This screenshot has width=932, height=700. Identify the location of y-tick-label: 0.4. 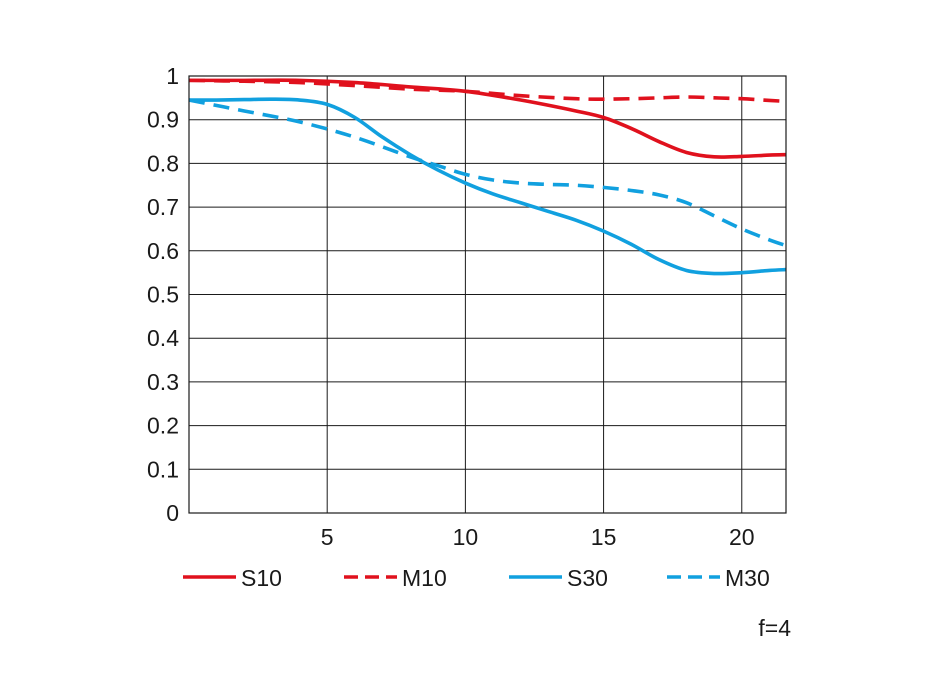
(163, 338).